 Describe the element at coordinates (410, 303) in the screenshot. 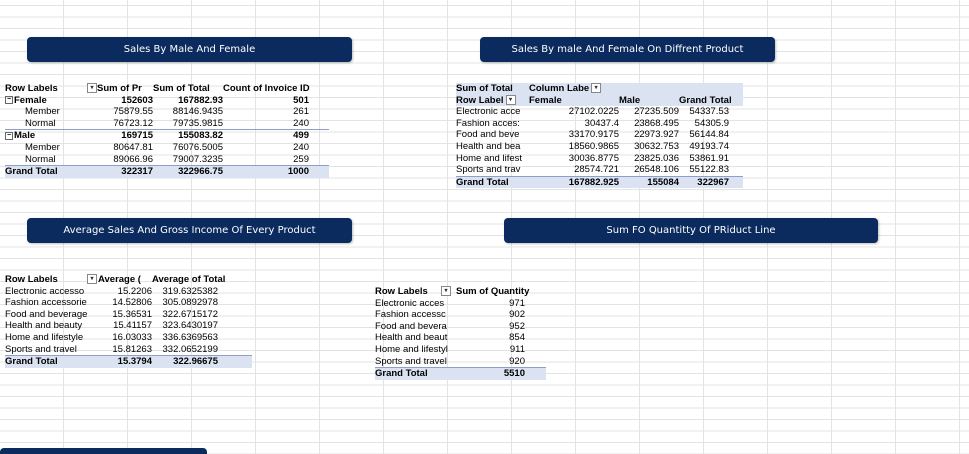

I see `row-label: Electronic acces` at that location.